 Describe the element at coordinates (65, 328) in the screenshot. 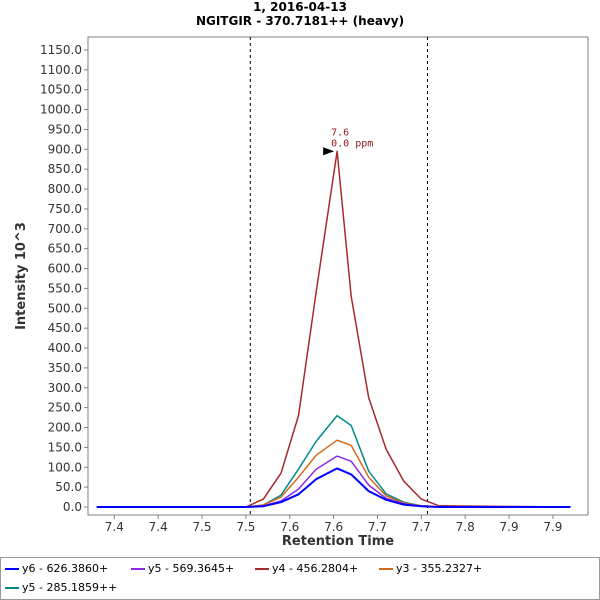

I see `y-tick-label: 450.0` at that location.